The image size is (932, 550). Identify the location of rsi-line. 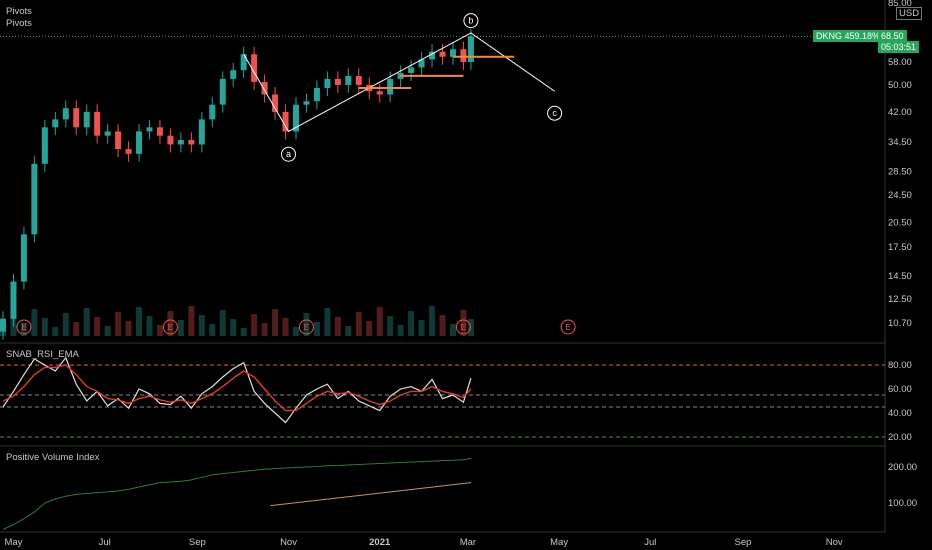
(237, 390).